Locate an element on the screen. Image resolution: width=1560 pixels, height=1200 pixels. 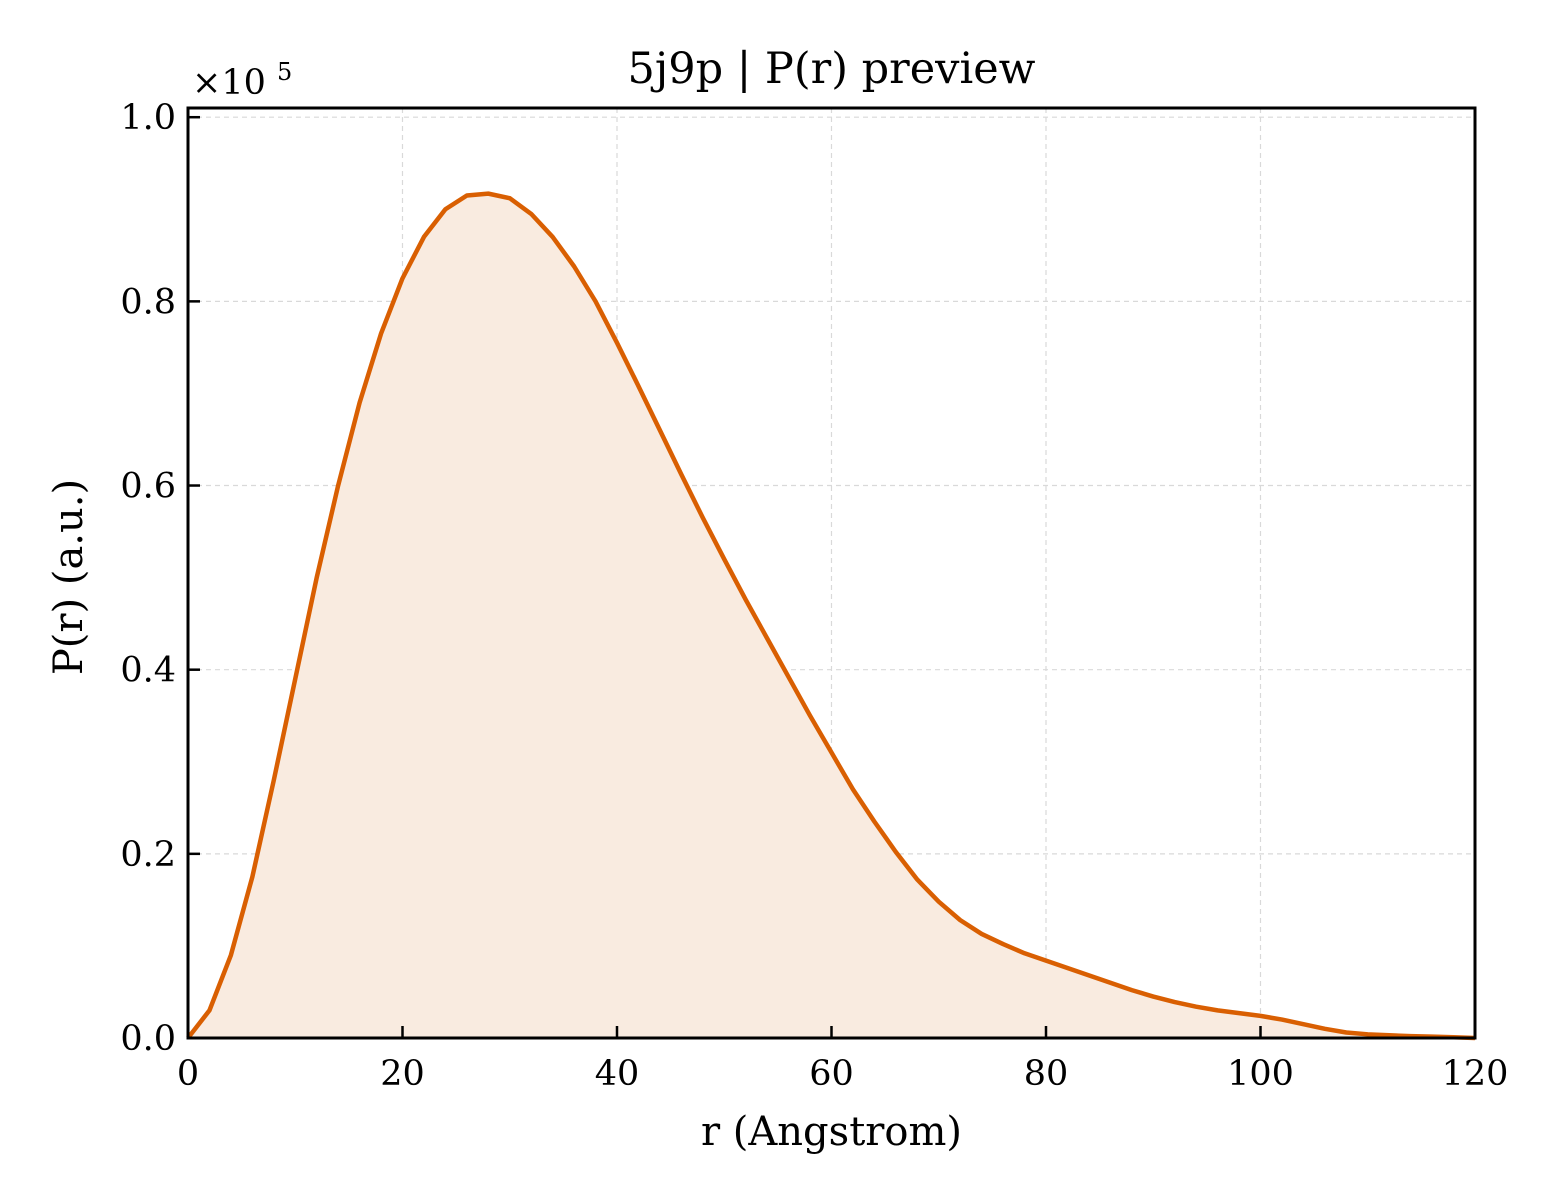
x-tick-label: 40 is located at coordinates (617, 1074).